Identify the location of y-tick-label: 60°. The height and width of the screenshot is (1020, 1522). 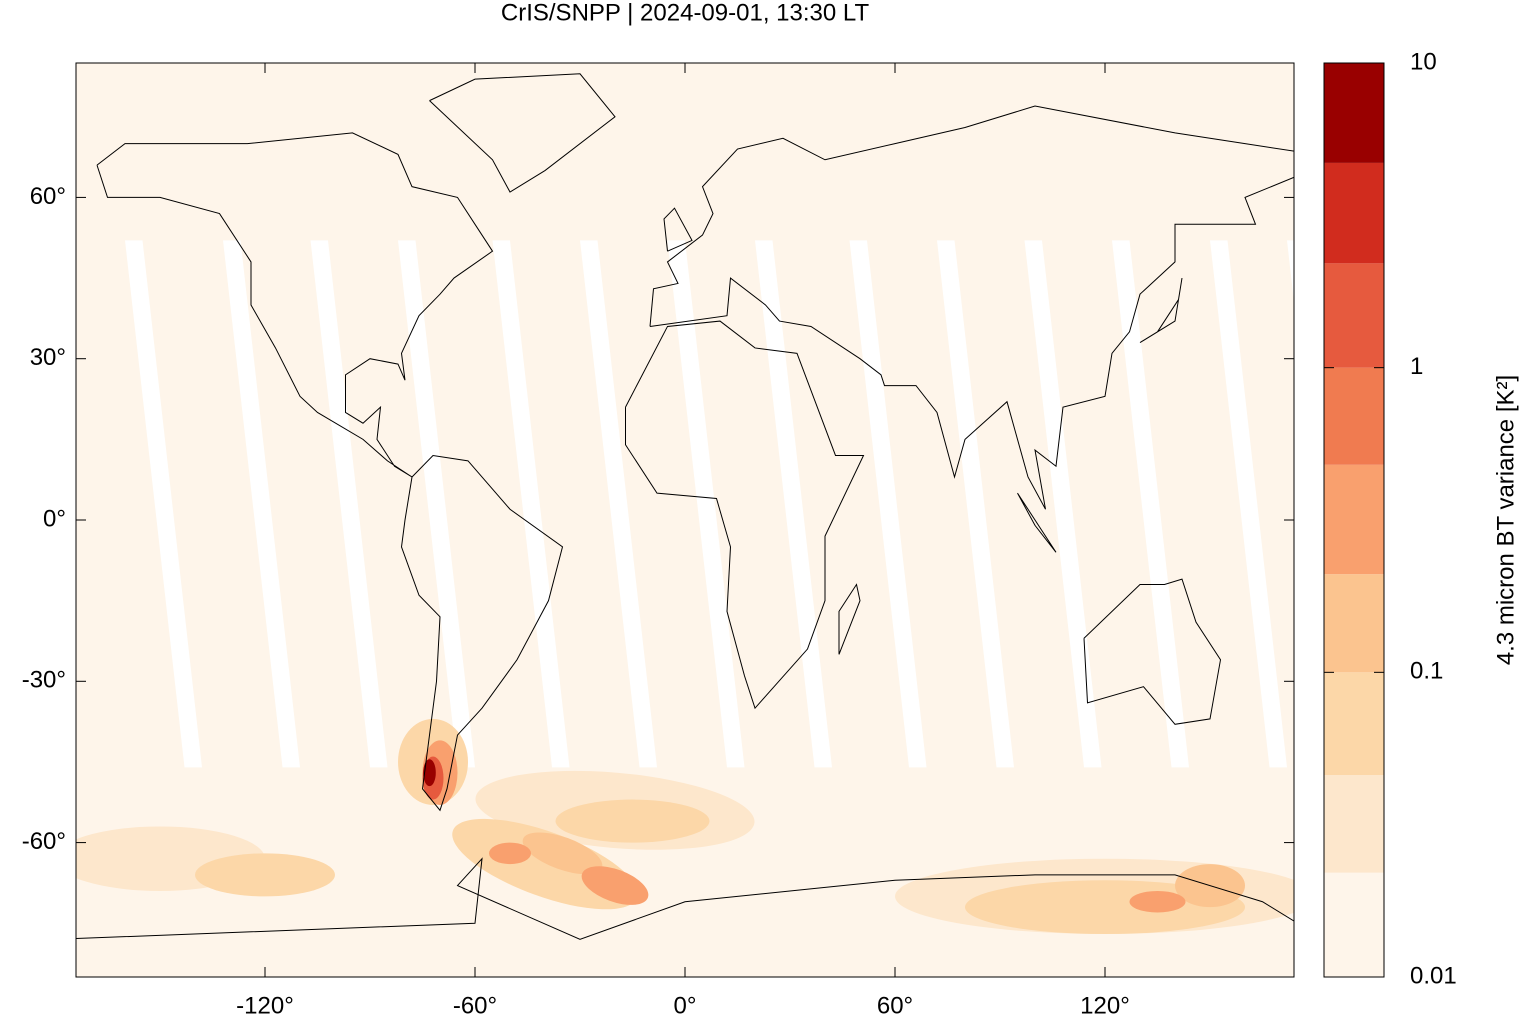
(48, 196).